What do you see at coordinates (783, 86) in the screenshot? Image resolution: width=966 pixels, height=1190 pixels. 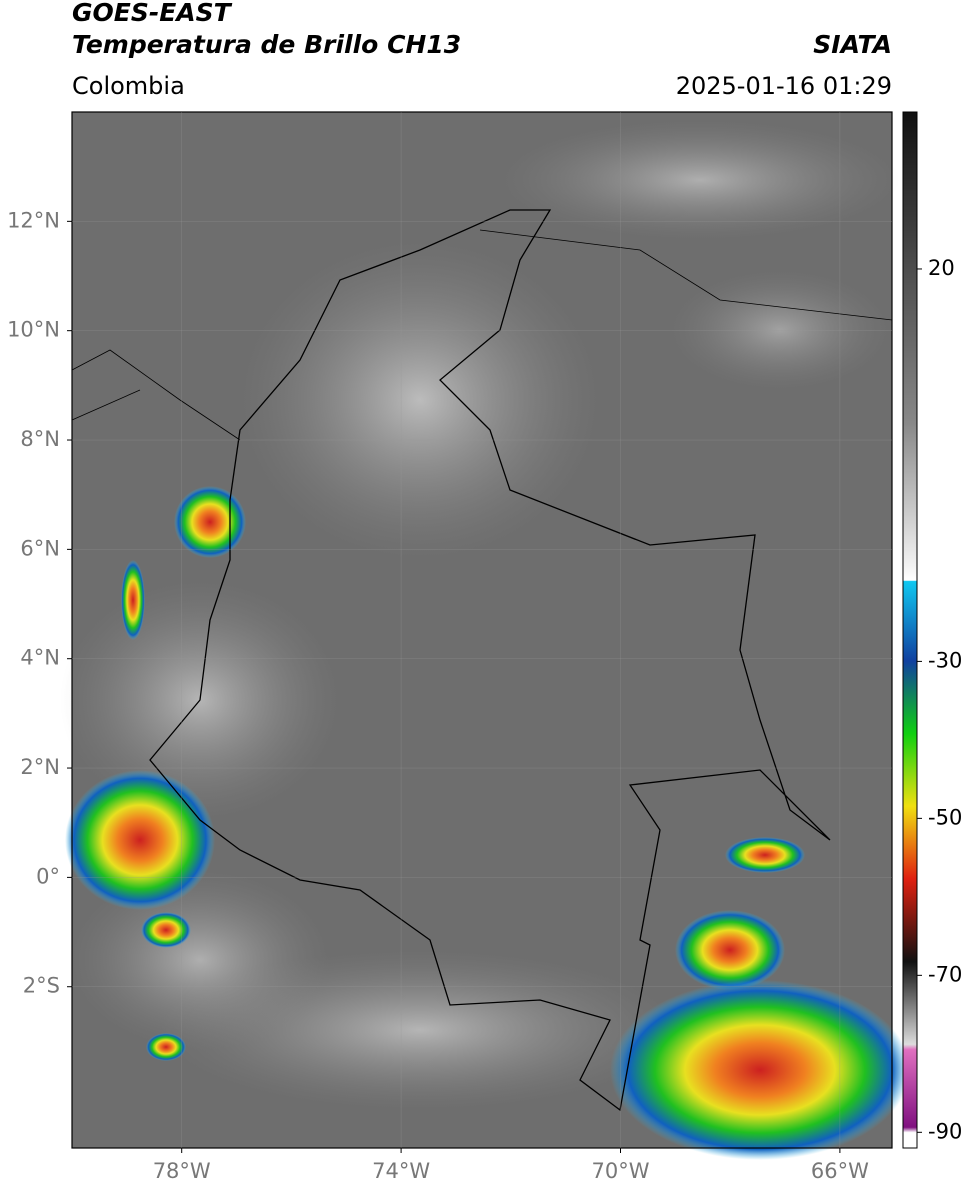 I see `timestamp: 2025-01-16 01:29` at bounding box center [783, 86].